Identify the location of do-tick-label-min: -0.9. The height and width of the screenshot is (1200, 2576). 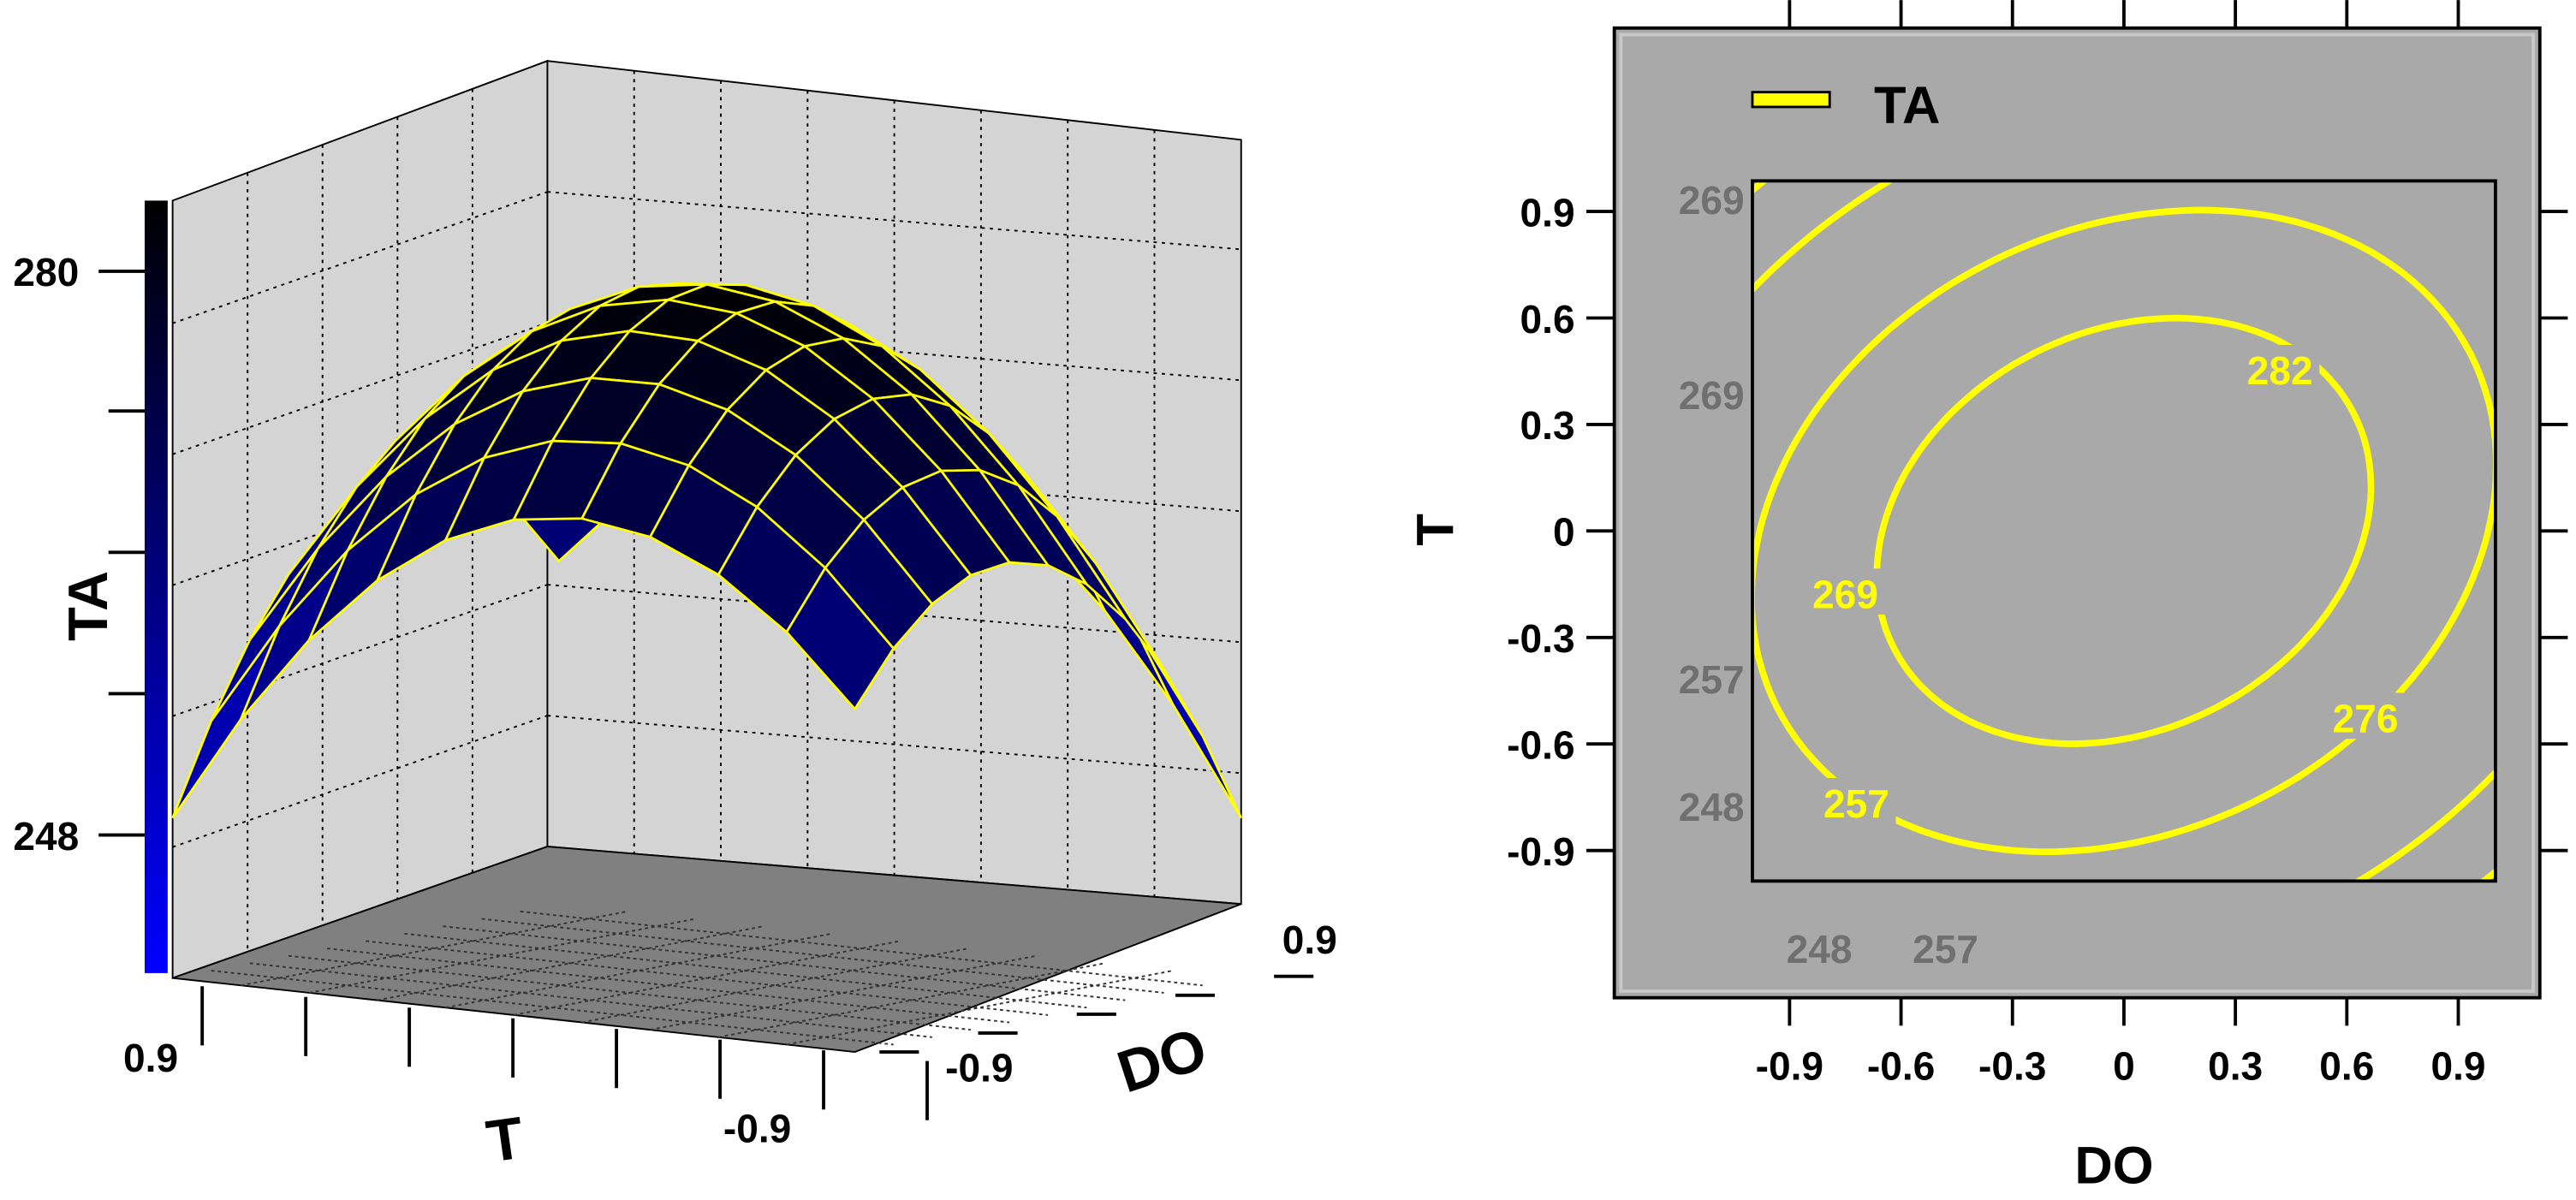
(979, 1068).